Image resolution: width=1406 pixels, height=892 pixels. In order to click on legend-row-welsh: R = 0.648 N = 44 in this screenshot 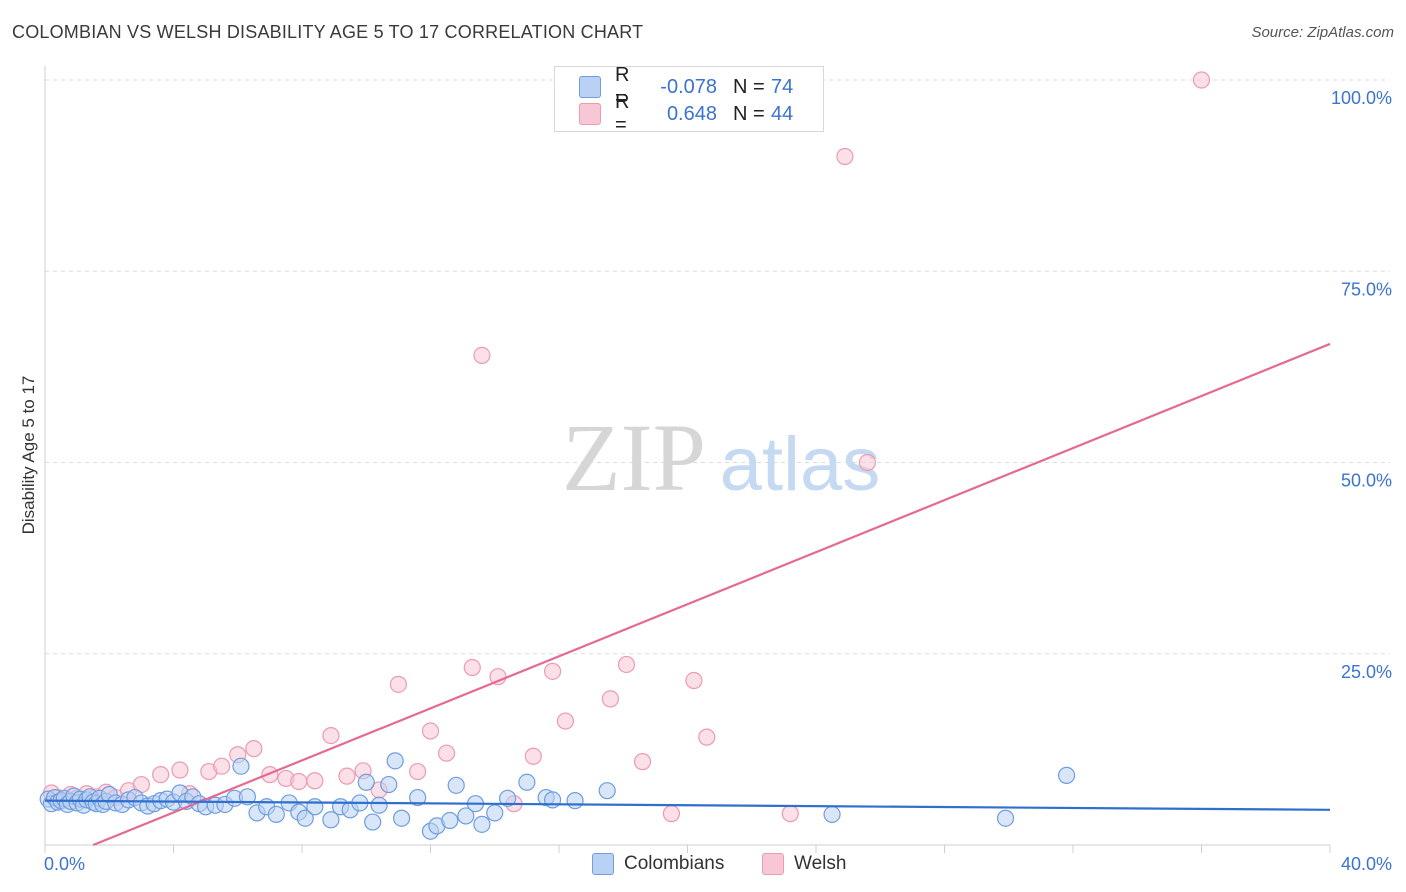, I will do `click(686, 113)`.